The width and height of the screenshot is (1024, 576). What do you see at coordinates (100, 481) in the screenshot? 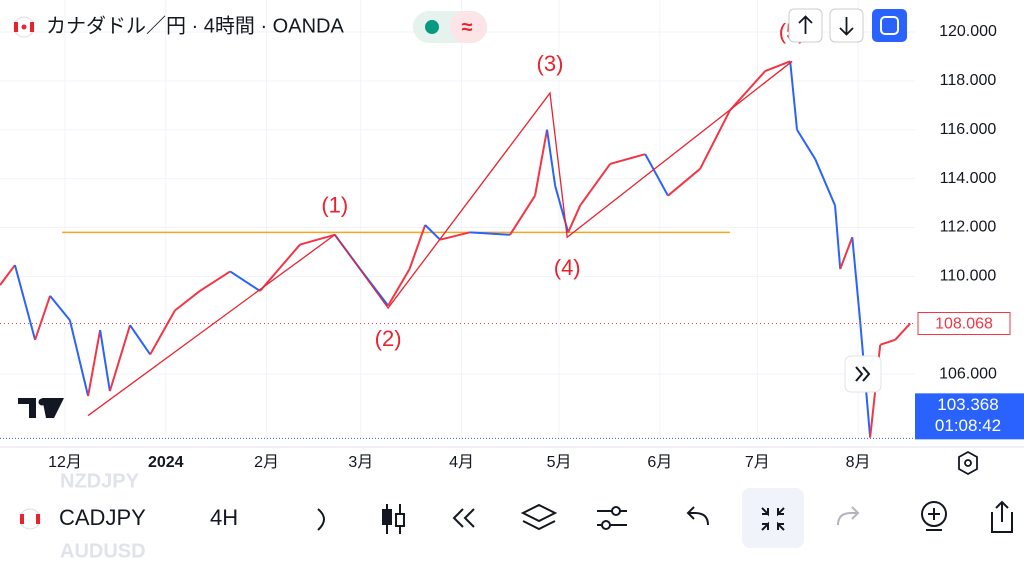
I see `faded-symbol: NZDJPY` at bounding box center [100, 481].